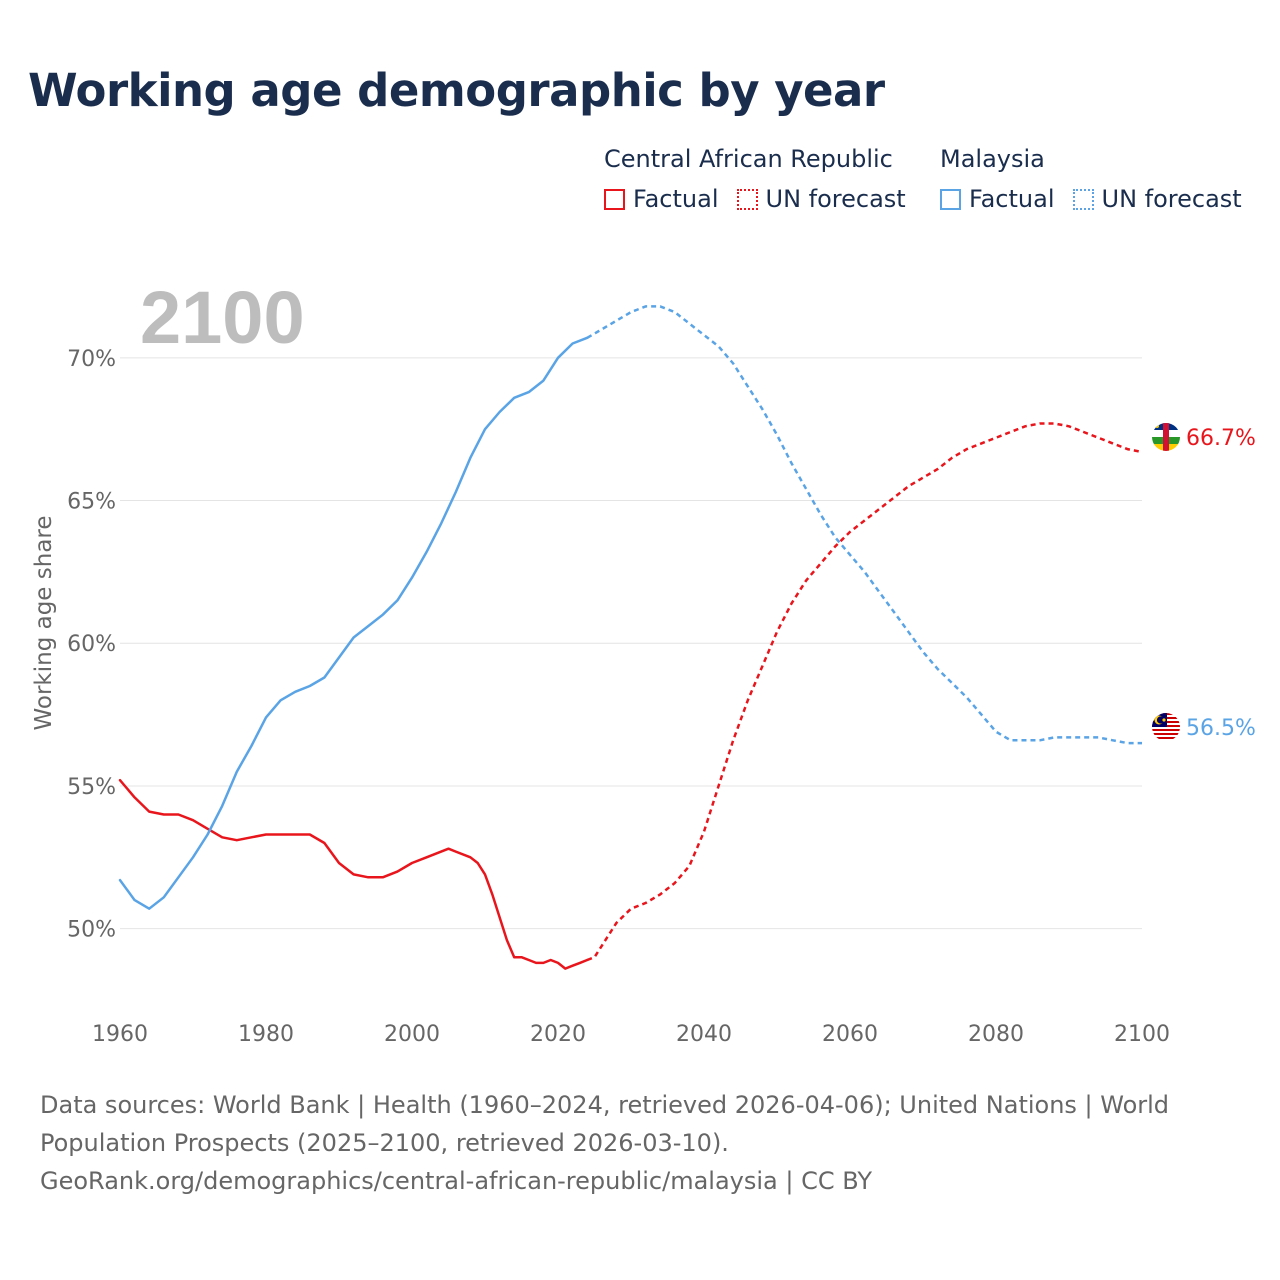 This screenshot has width=1280, height=1280. What do you see at coordinates (1166, 437) in the screenshot?
I see `central-african-republic-flag-icon` at bounding box center [1166, 437].